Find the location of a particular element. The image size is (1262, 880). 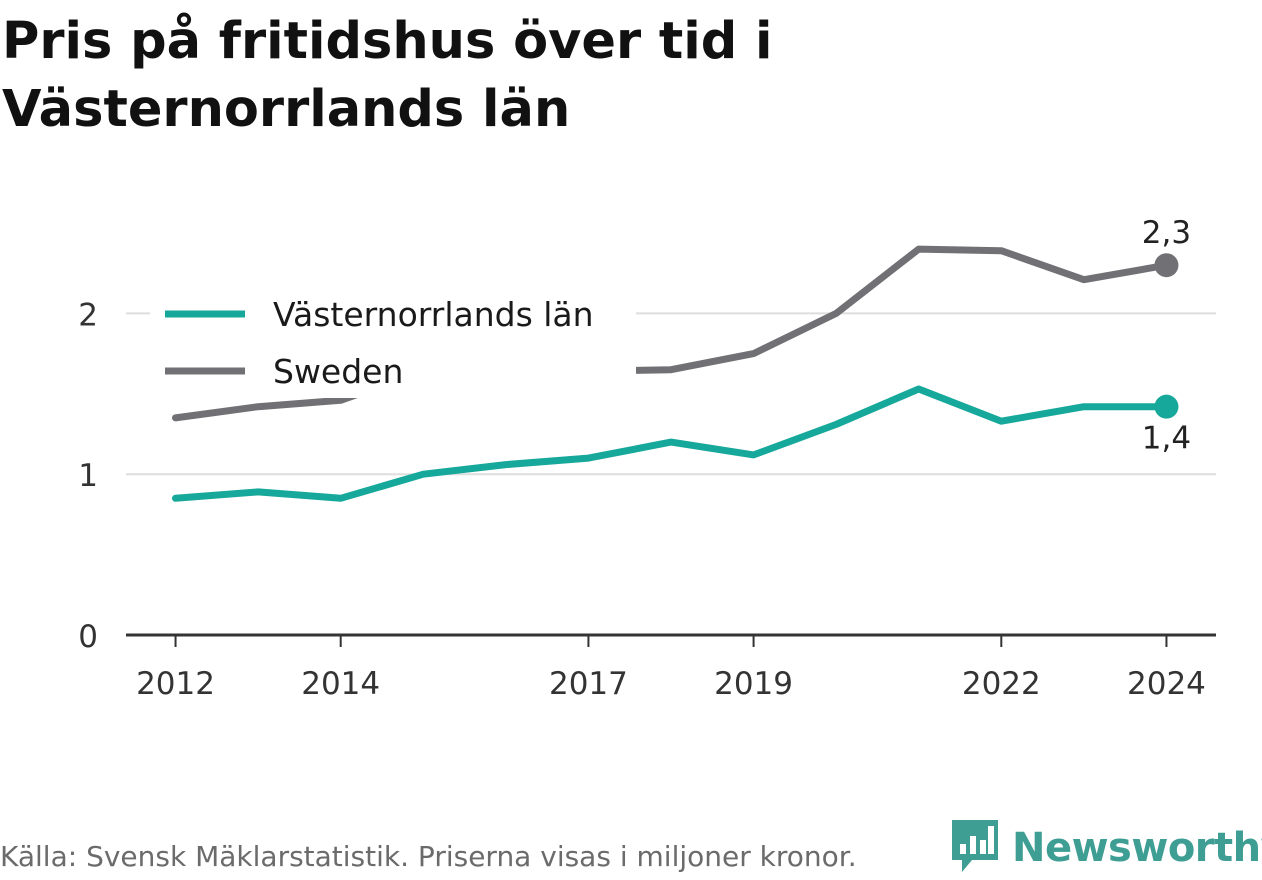

newsworthy-logo: Newsworthy is located at coordinates (1106, 848).